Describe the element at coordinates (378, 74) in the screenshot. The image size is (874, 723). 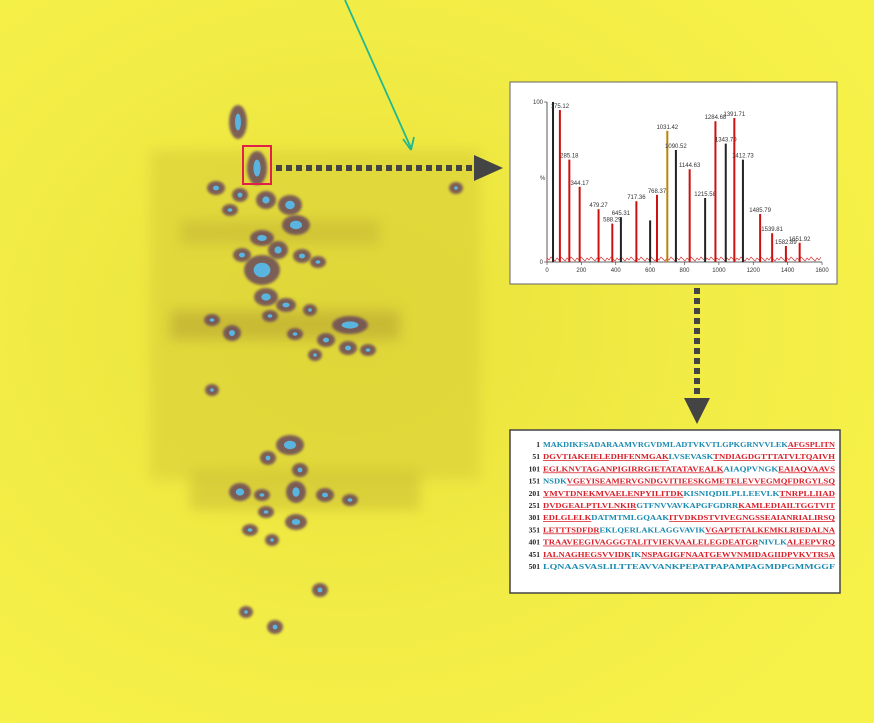
I see `pointer-line` at that location.